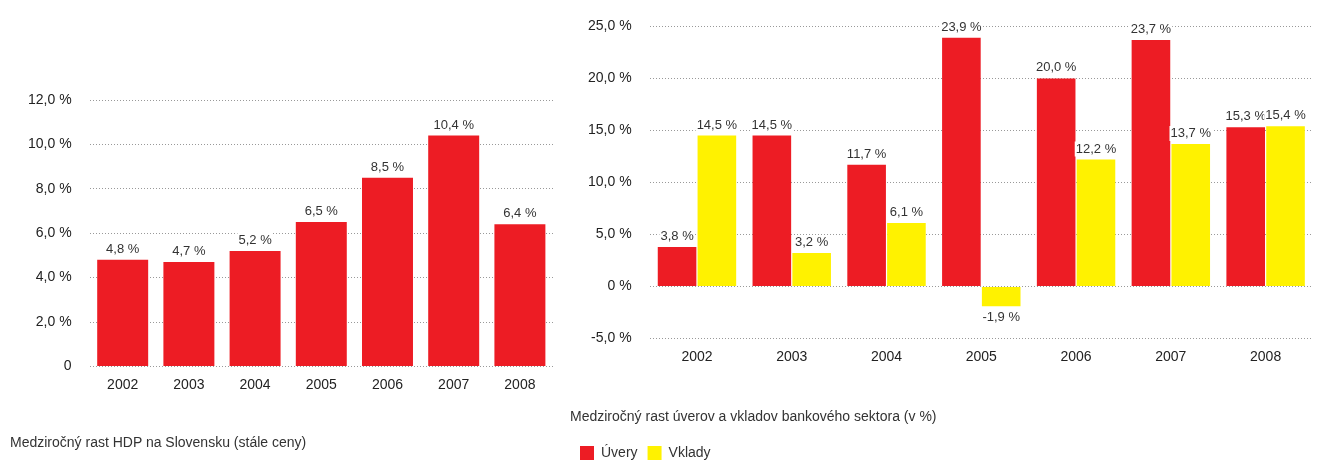  Describe the element at coordinates (611, 337) in the screenshot. I see `y-tick-label: -5,0 %` at that location.